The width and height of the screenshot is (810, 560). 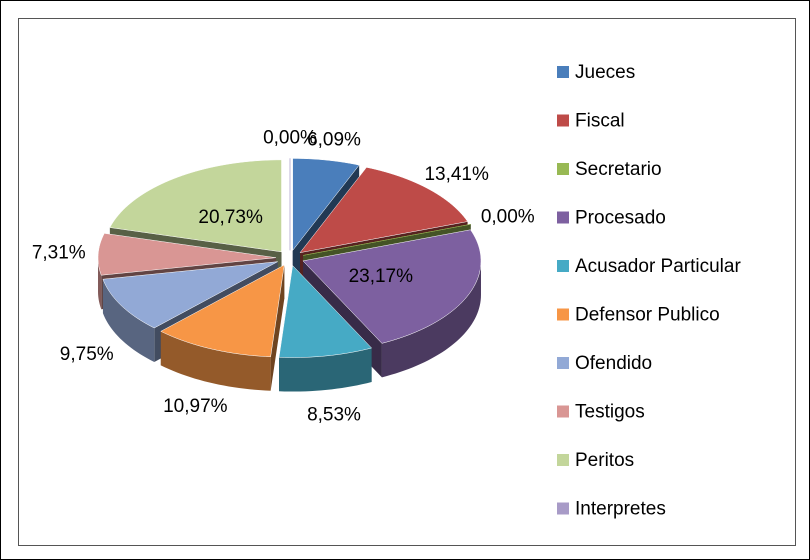 I want to click on data-label: 13,41%, so click(x=456, y=174).